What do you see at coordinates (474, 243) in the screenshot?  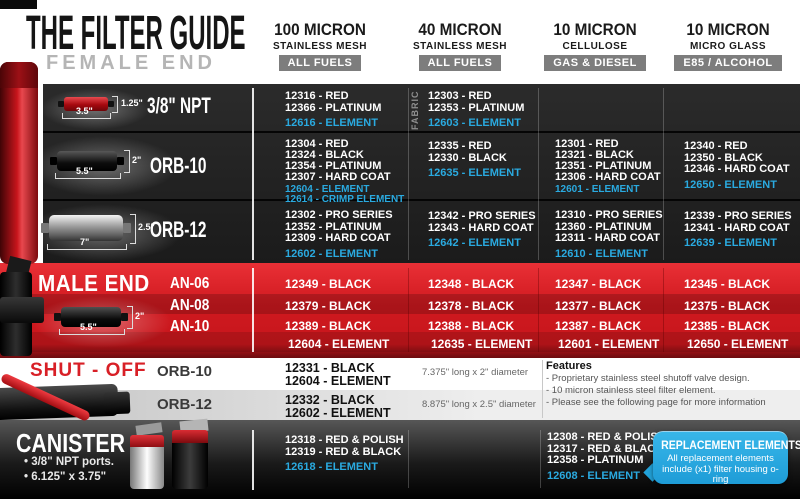 I see `element-part-number: 12642 - ELEMENT` at bounding box center [474, 243].